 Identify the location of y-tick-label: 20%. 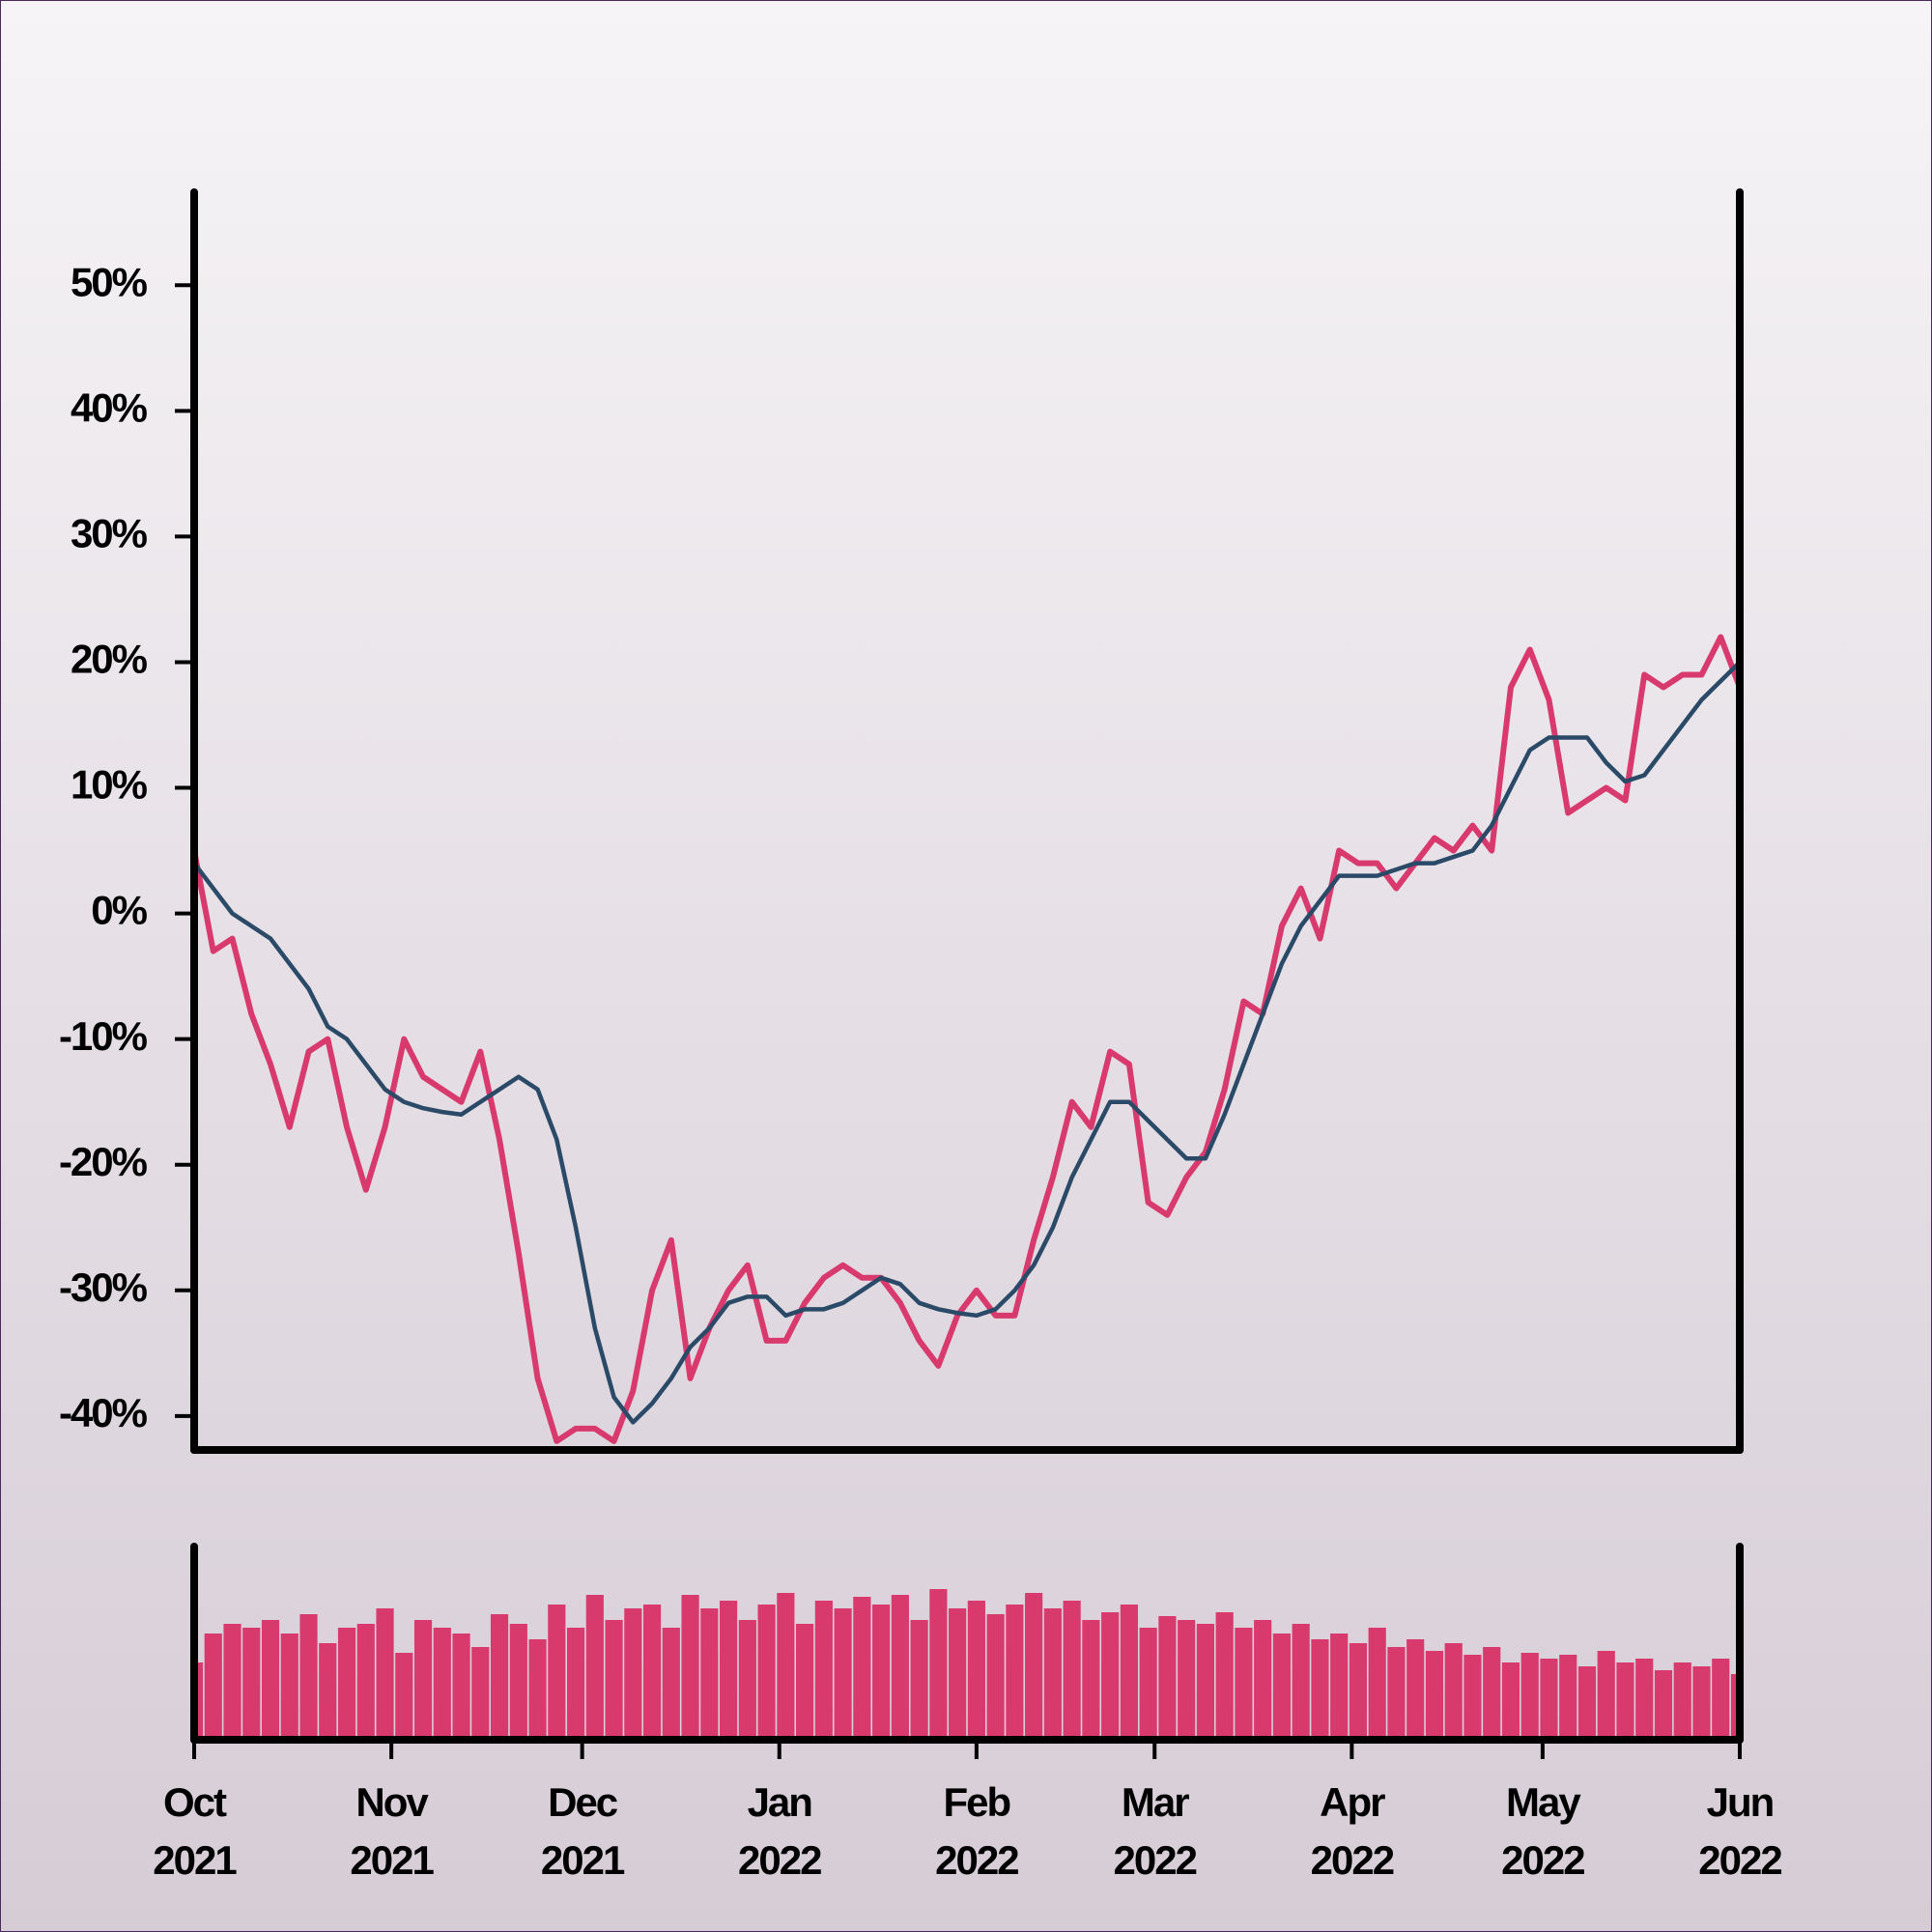
(109, 659).